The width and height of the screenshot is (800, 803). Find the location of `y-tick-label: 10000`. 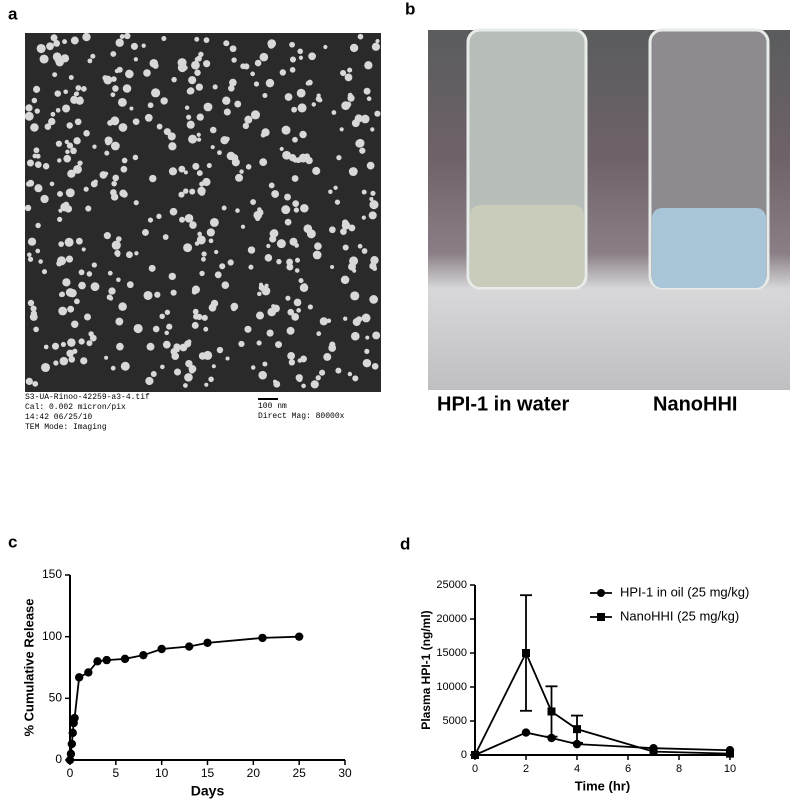

y-tick-label: 10000 is located at coordinates (451, 687).